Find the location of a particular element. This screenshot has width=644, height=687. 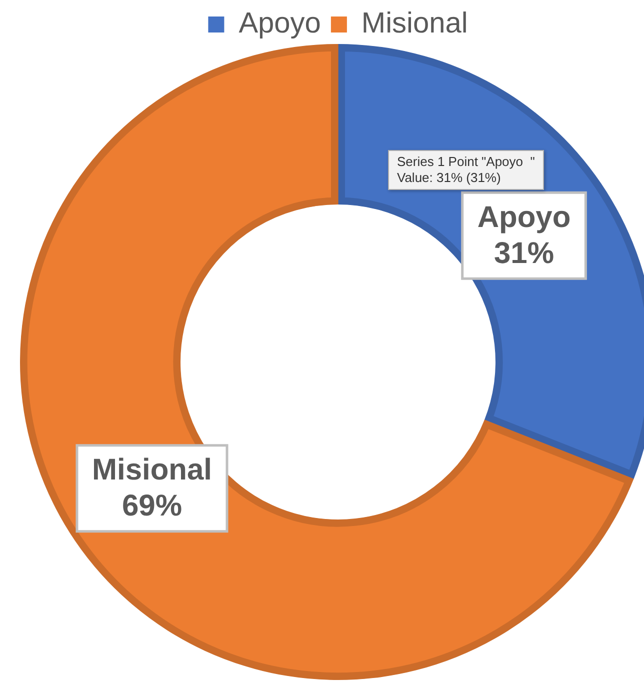

data-label: 31% is located at coordinates (524, 253).